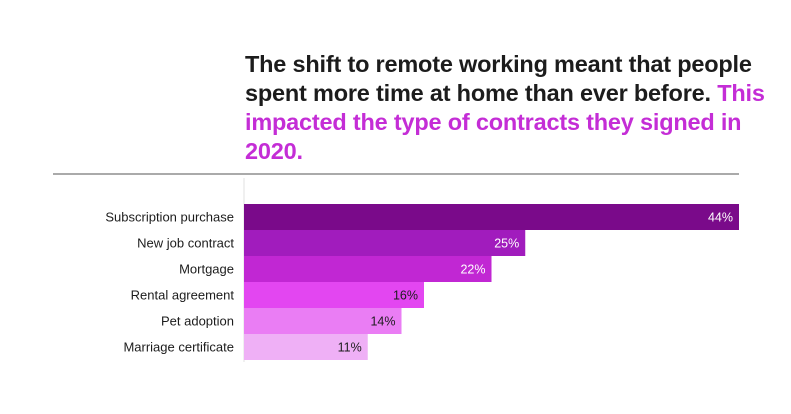  What do you see at coordinates (382, 322) in the screenshot?
I see `value-label: 14%` at bounding box center [382, 322].